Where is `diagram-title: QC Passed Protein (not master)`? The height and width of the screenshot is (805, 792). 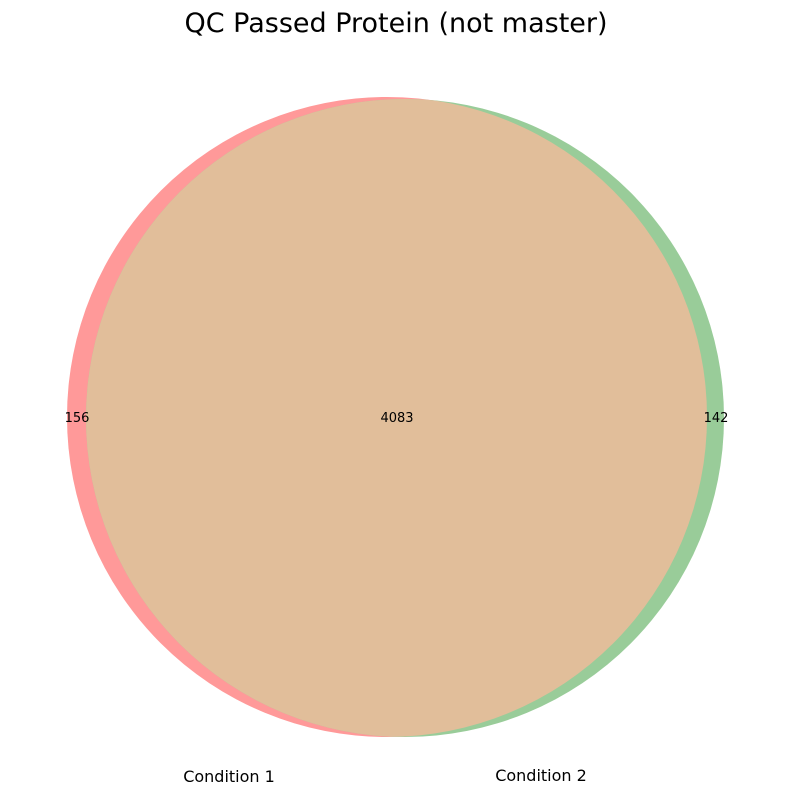 diagram-title: QC Passed Protein (not master) is located at coordinates (395, 23).